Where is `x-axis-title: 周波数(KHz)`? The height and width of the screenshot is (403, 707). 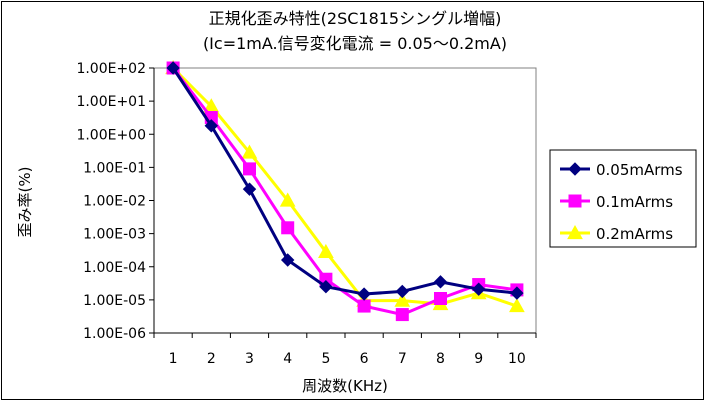 x-axis-title: 周波数(KHz) is located at coordinates (345, 386).